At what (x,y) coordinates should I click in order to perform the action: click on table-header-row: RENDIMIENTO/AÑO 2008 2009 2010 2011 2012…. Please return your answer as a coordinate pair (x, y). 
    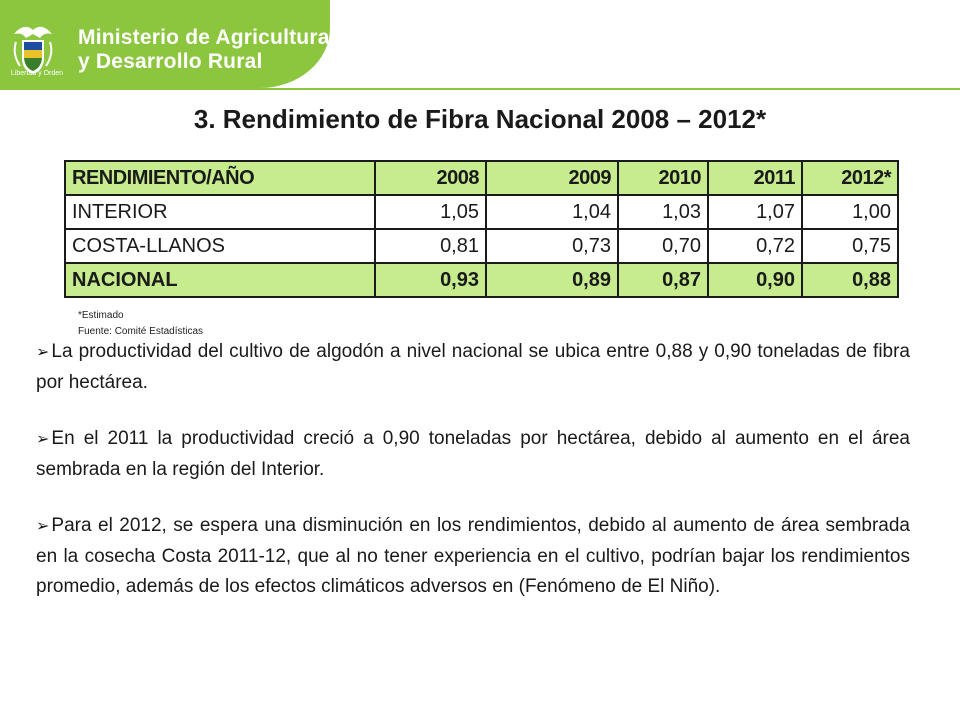
    Looking at the image, I should click on (481, 178).